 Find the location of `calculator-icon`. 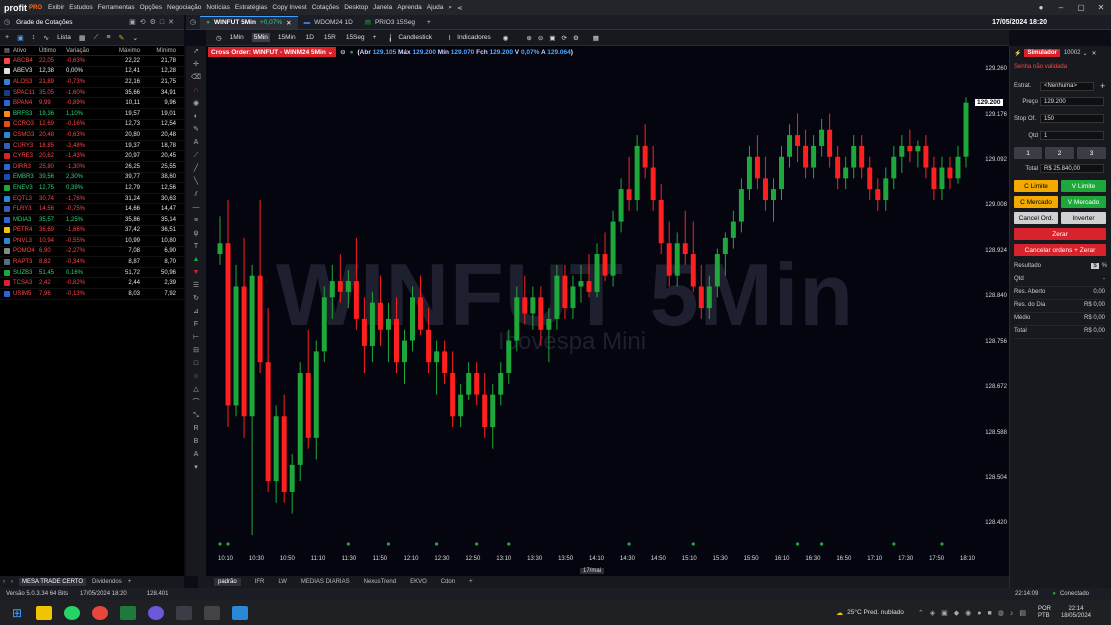

calculator-icon is located at coordinates (212, 612).